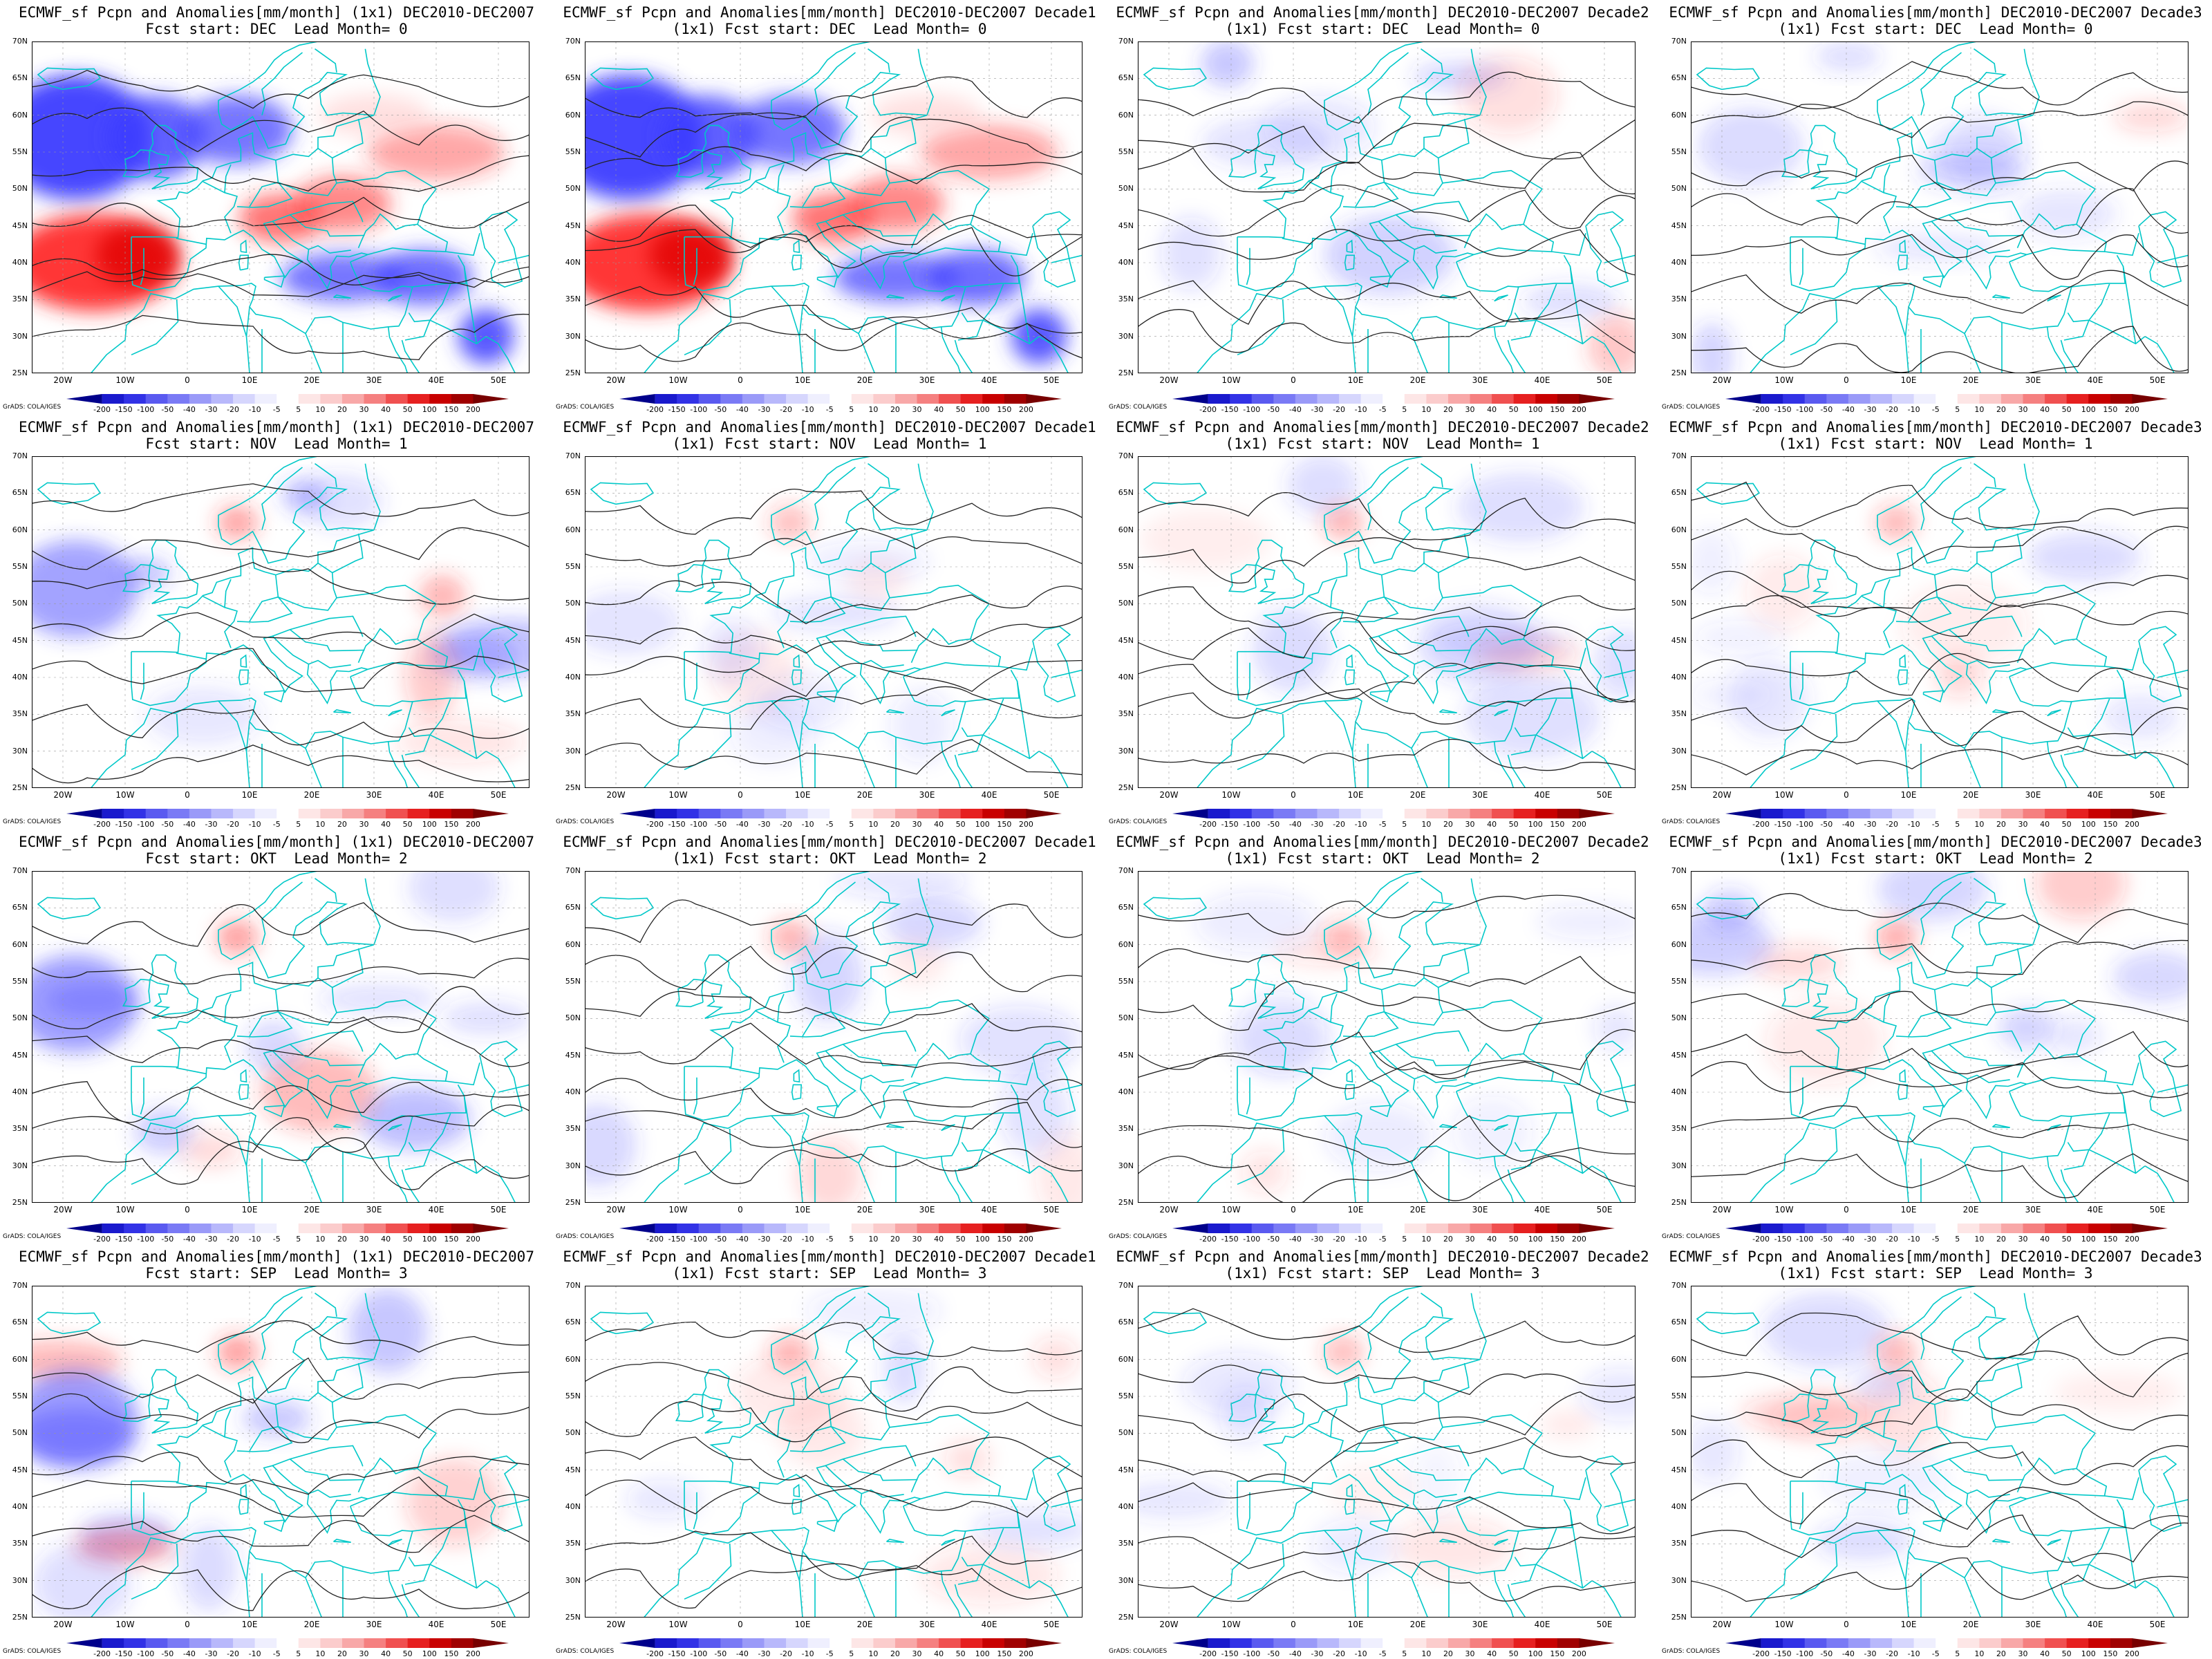  What do you see at coordinates (2131, 409) in the screenshot?
I see `colorbar-label: 200` at bounding box center [2131, 409].